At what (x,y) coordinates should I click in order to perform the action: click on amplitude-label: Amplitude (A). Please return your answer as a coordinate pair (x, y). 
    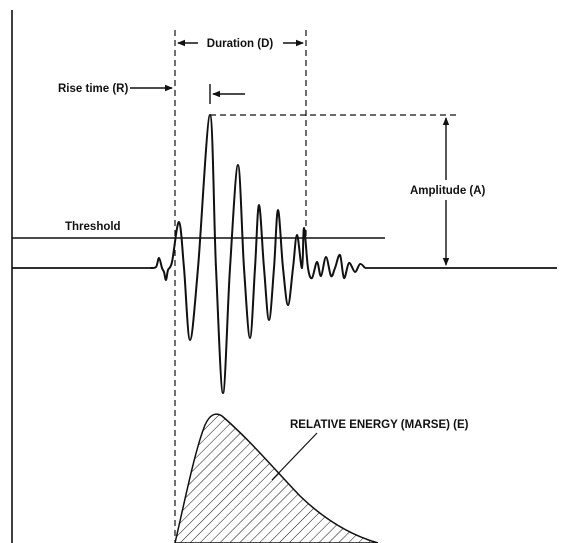
    Looking at the image, I should click on (448, 191).